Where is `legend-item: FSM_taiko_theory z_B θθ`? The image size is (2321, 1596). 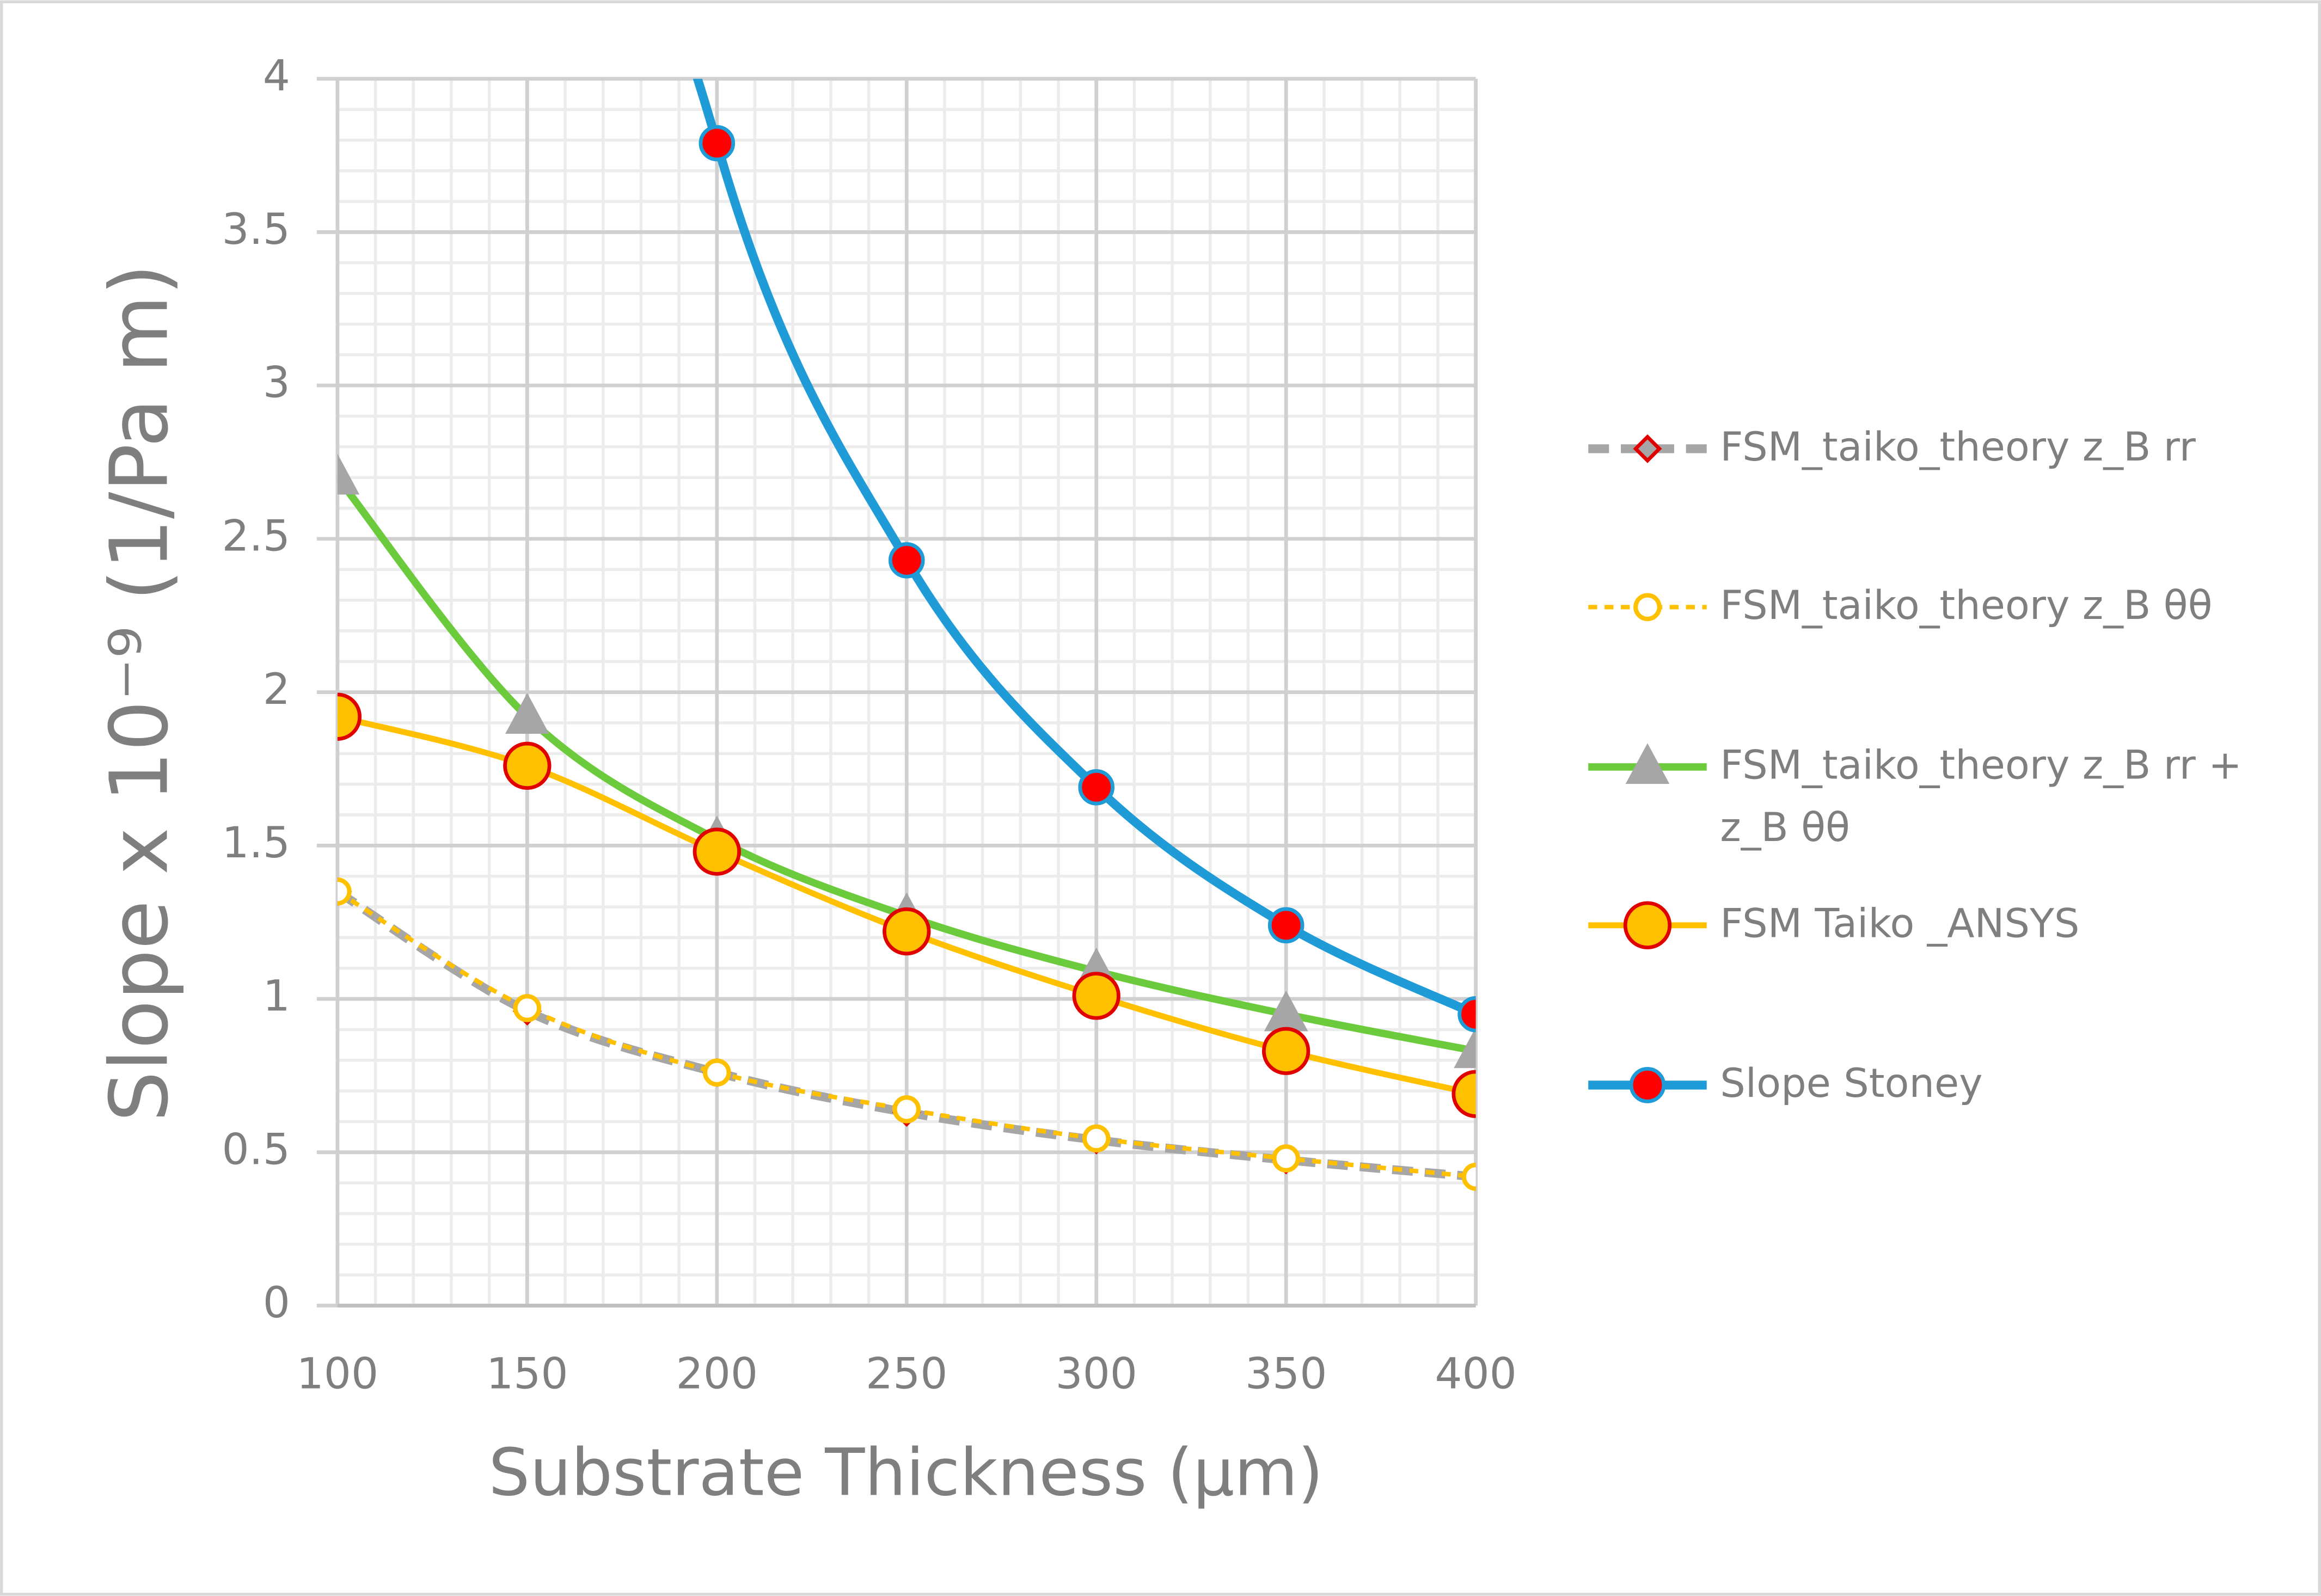
legend-item: FSM_taiko_theory z_B θθ is located at coordinates (1966, 606).